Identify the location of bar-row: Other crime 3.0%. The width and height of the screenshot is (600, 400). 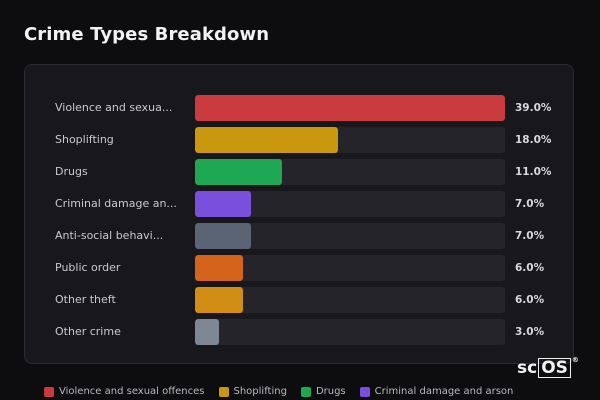
(305, 332).